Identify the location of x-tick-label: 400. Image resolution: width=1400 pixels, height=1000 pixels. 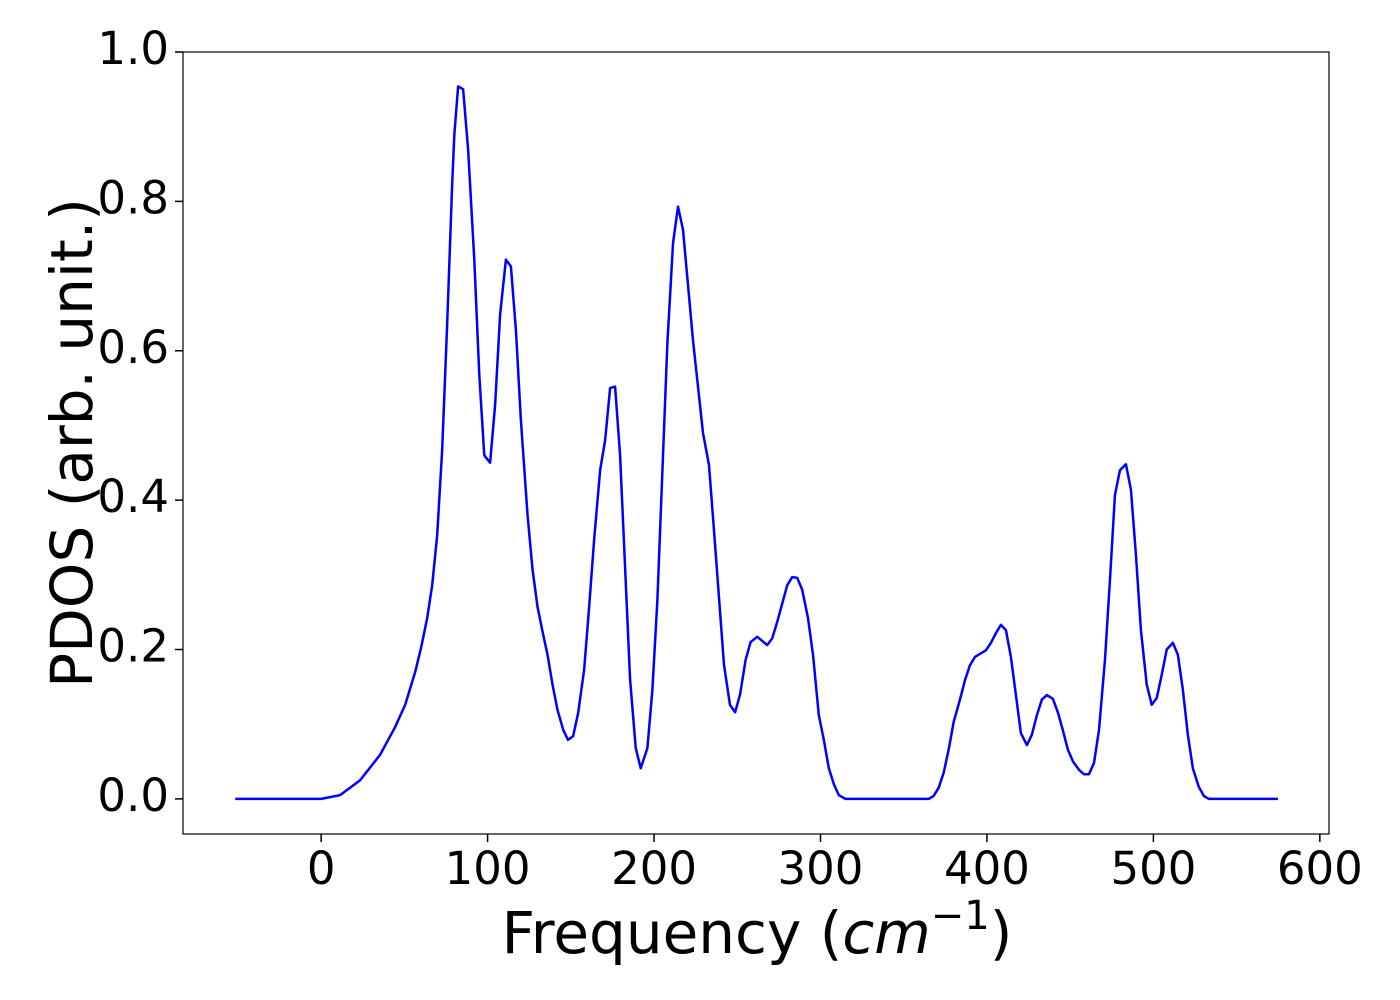
(987, 868).